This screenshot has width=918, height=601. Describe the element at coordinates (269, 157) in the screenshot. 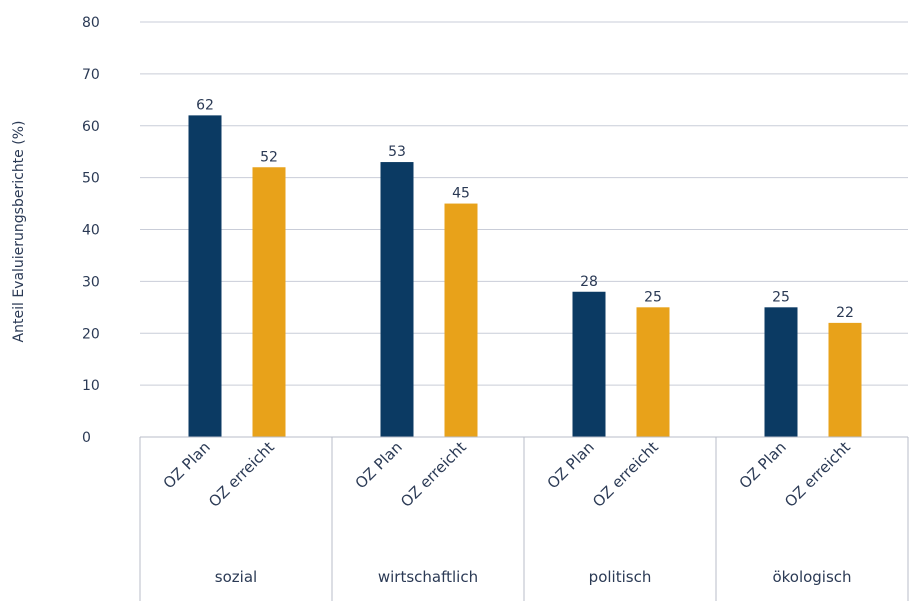

I see `data-label: 52` at that location.